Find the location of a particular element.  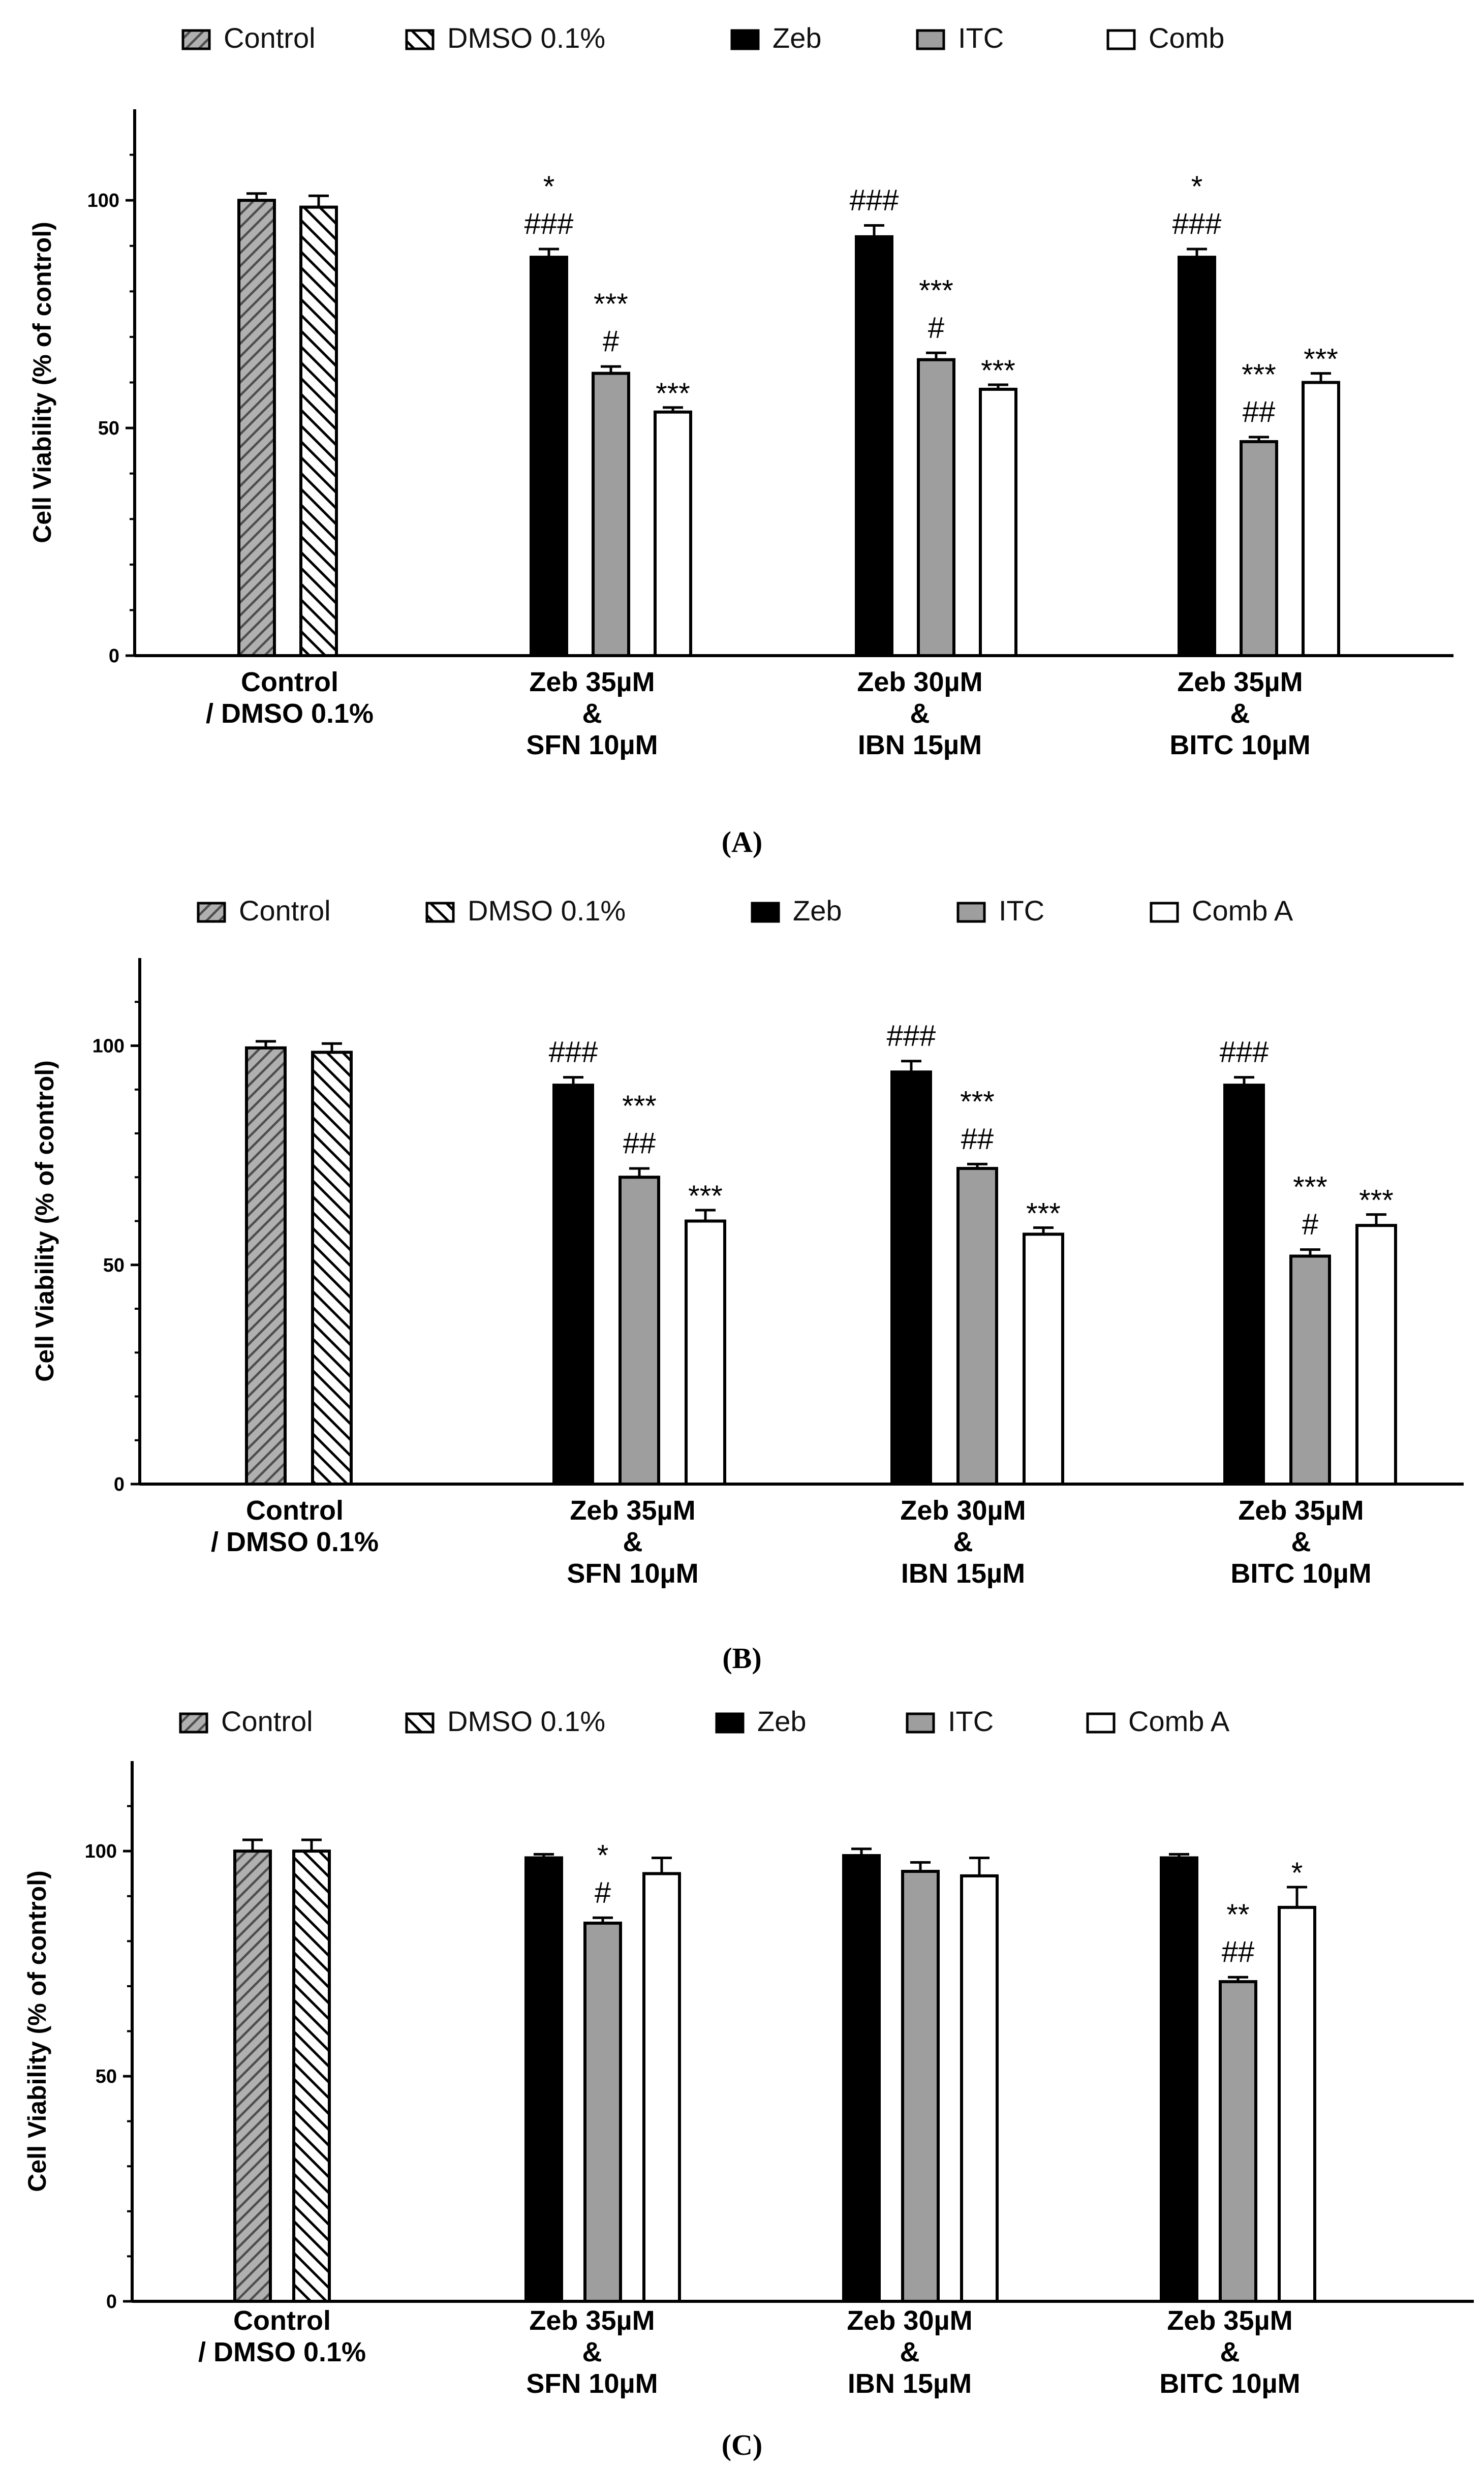

x-group-label-line: / DMSO 0.1% is located at coordinates (295, 1542).